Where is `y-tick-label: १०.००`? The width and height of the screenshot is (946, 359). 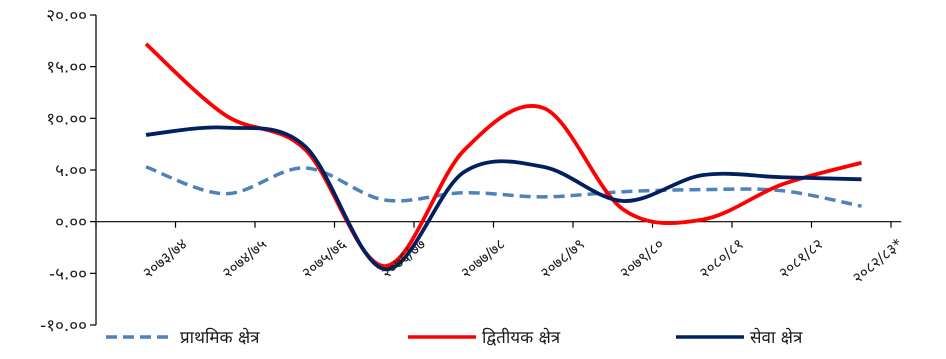 y-tick-label: १०.०० is located at coordinates (66, 119).